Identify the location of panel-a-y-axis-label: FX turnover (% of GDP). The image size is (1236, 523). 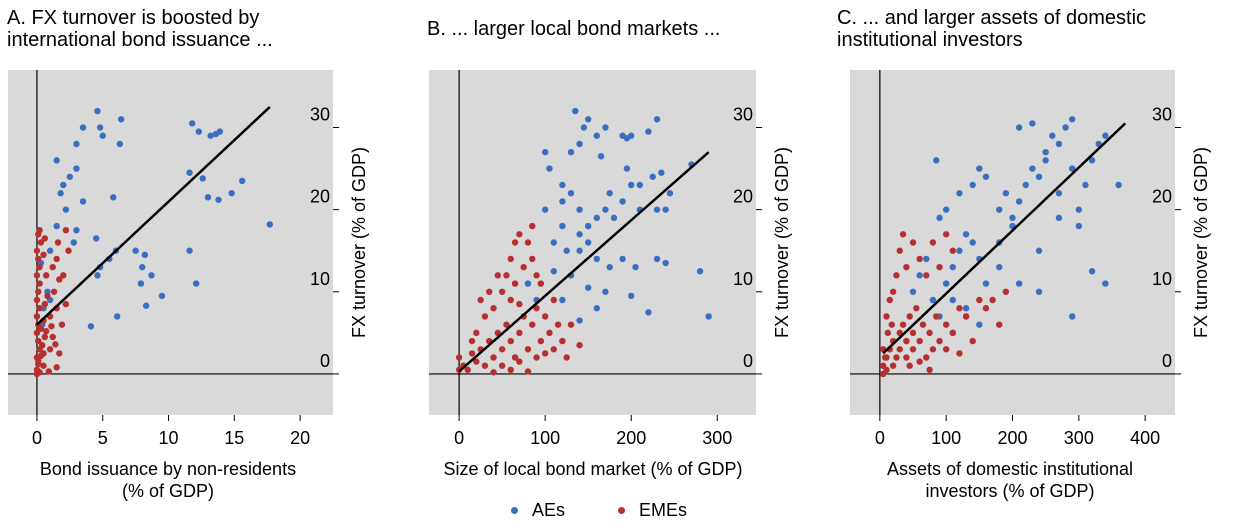
(359, 242).